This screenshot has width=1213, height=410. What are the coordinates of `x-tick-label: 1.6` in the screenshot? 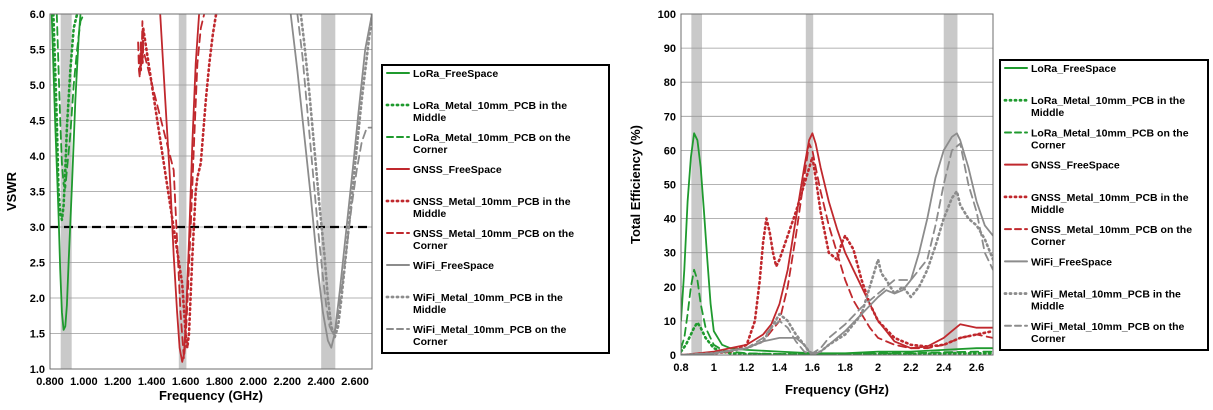 It's located at (812, 368).